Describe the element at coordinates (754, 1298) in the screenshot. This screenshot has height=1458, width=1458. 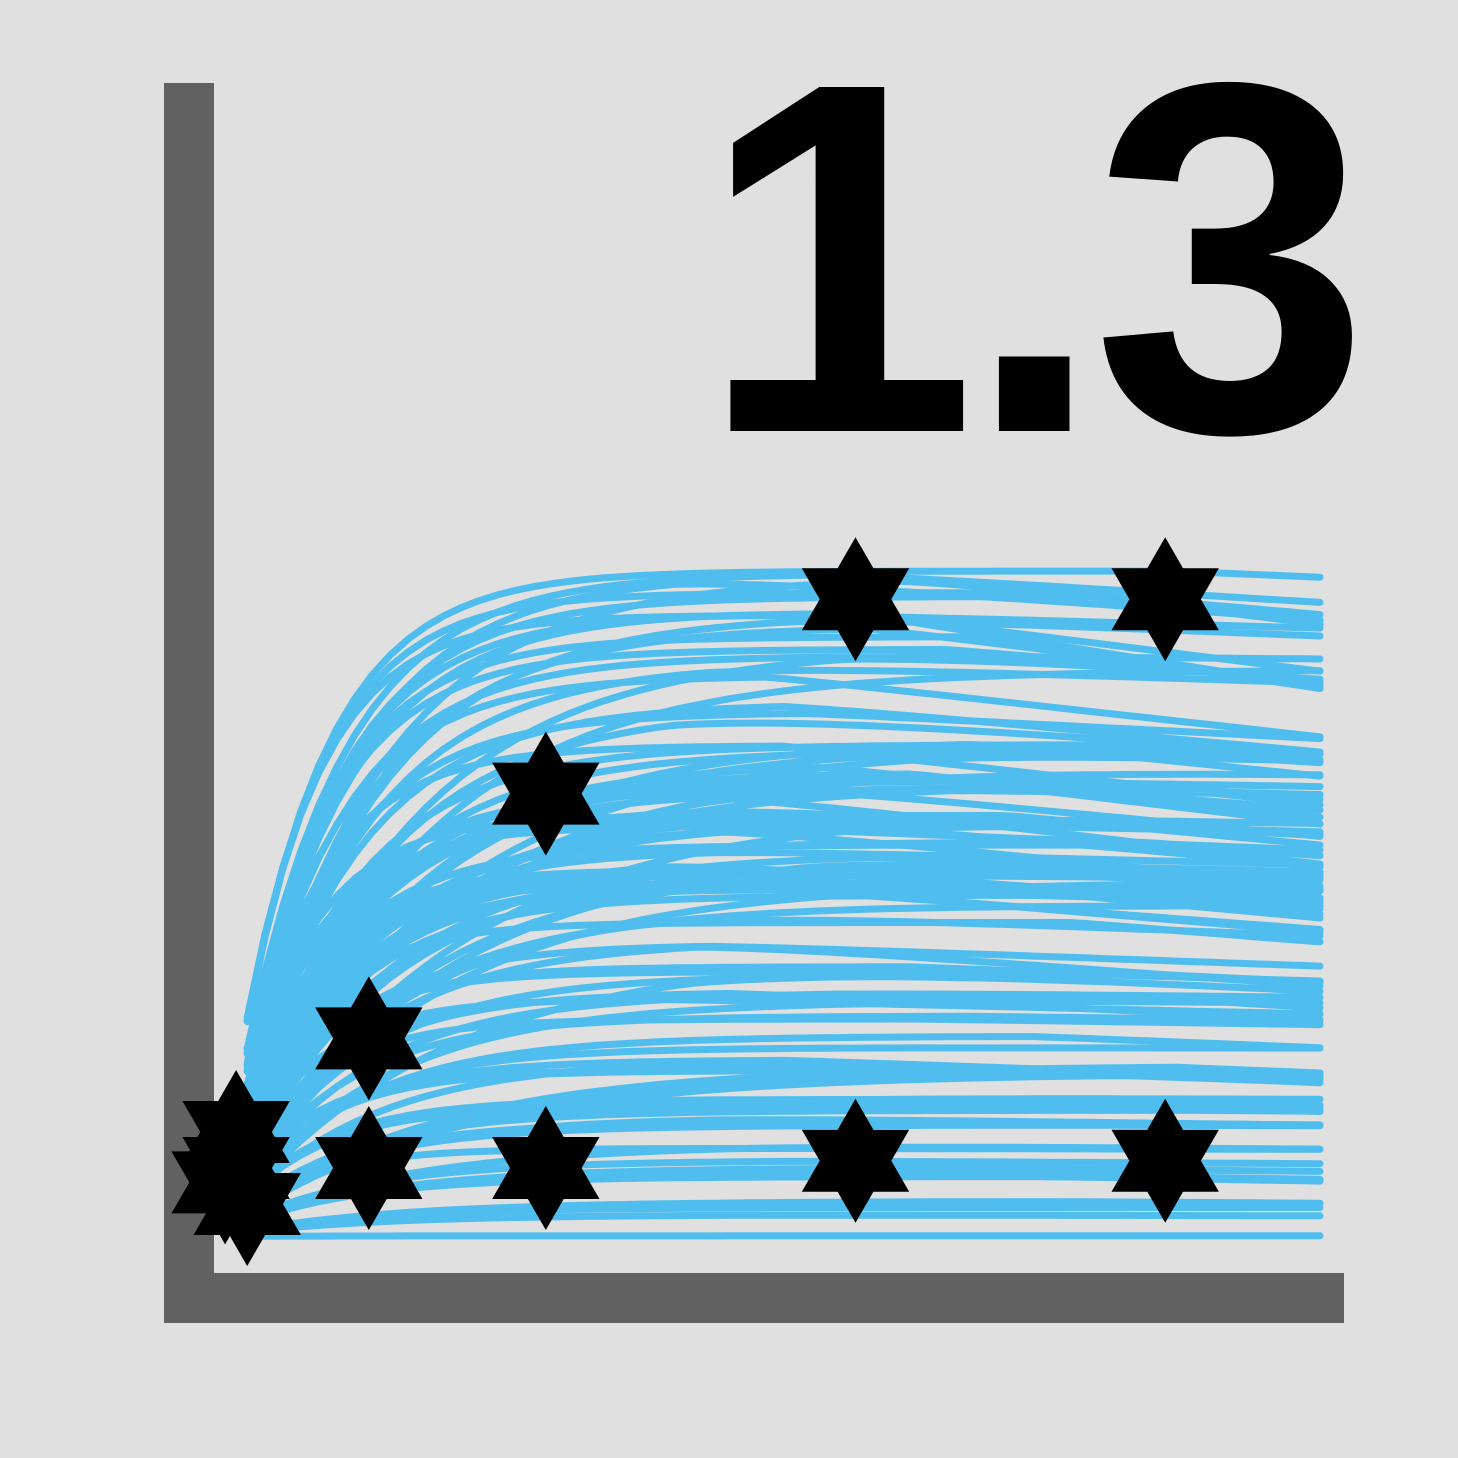
I see `x-axis` at that location.